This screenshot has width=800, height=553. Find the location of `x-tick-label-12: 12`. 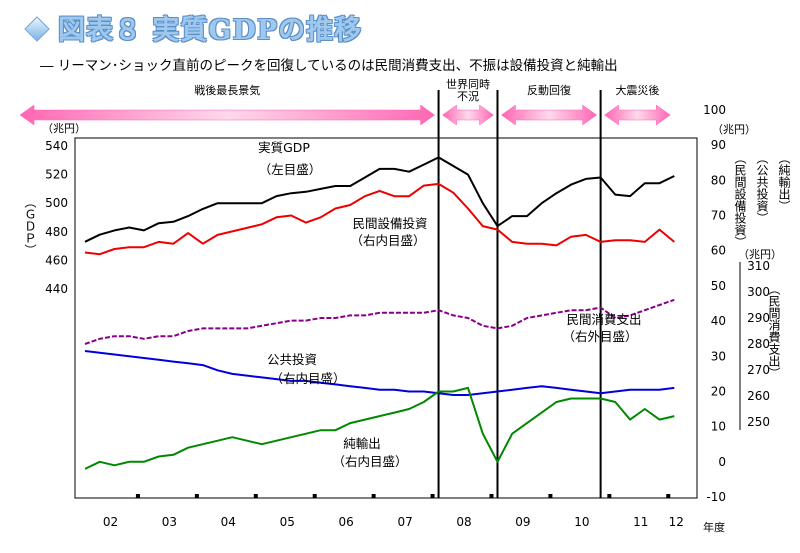

x-tick-label-12: 12 is located at coordinates (676, 522).